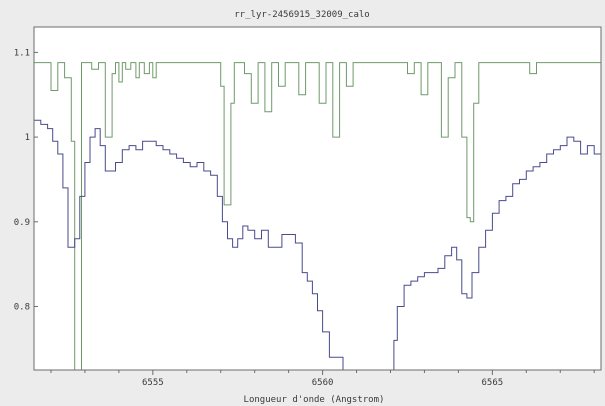 The width and height of the screenshot is (605, 406). I want to click on y-tick-label-1: 0.9, so click(22, 223).